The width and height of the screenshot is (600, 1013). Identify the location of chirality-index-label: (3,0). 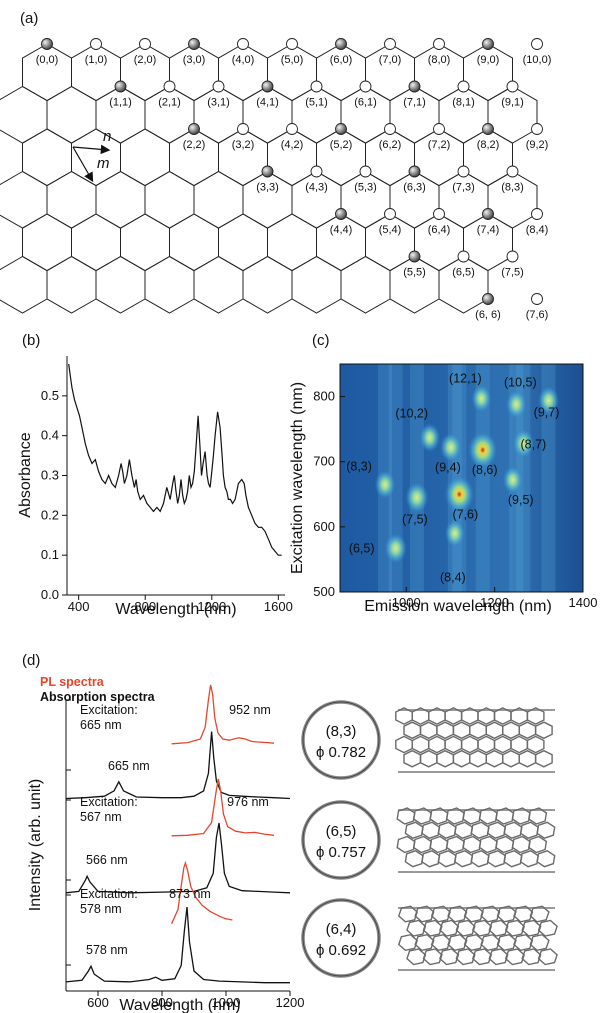
(194, 60).